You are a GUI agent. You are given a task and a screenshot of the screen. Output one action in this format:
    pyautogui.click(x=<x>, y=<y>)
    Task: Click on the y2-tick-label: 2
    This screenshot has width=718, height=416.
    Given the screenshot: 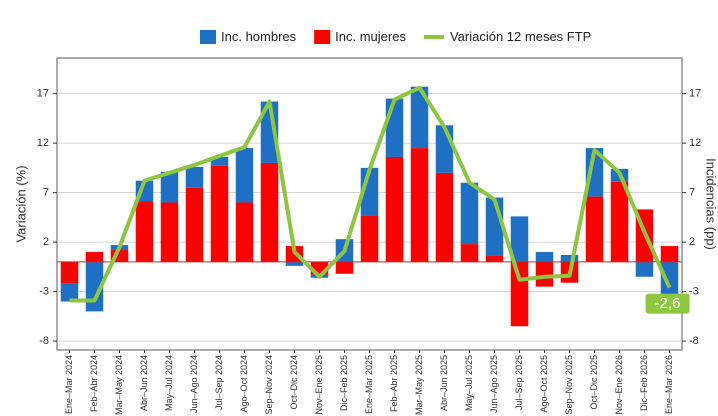 What is the action you would take?
    pyautogui.click(x=692, y=242)
    